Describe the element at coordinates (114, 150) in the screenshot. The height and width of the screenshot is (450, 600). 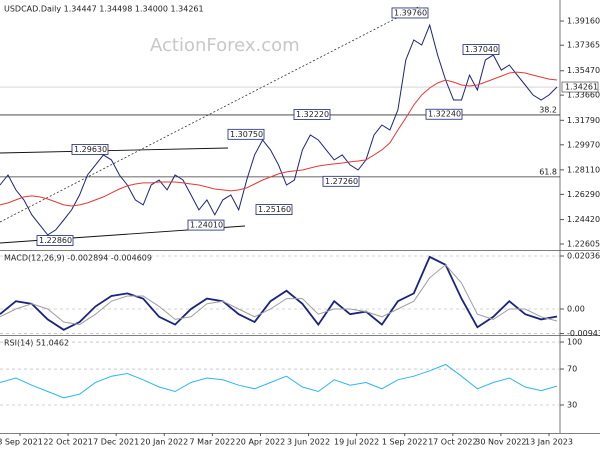
I see `channel-line` at that location.